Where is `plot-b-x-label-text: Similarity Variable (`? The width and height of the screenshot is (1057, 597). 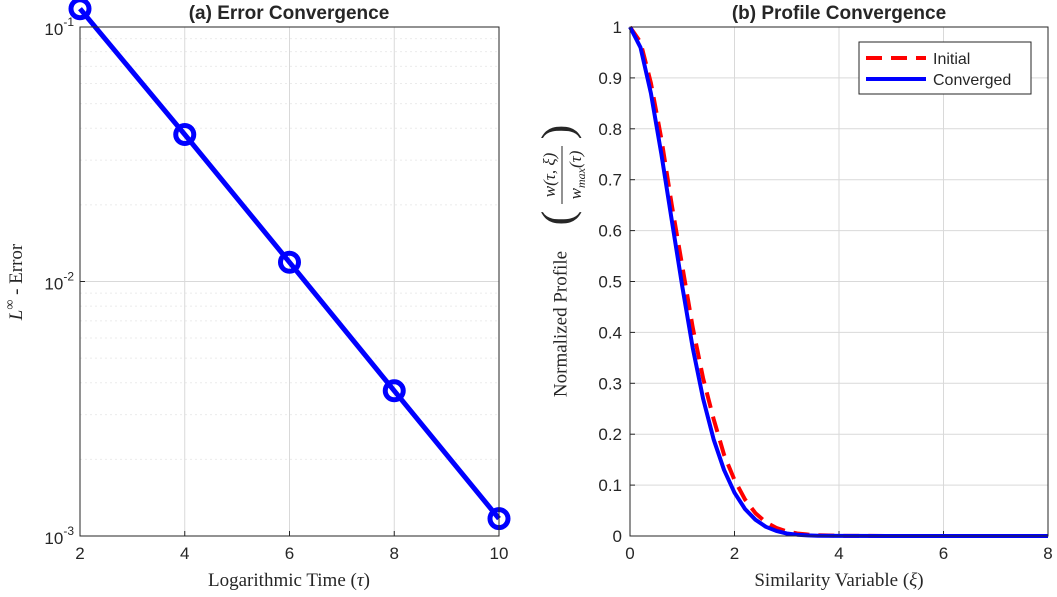 plot-b-x-label-text: Similarity Variable ( is located at coordinates (831, 580).